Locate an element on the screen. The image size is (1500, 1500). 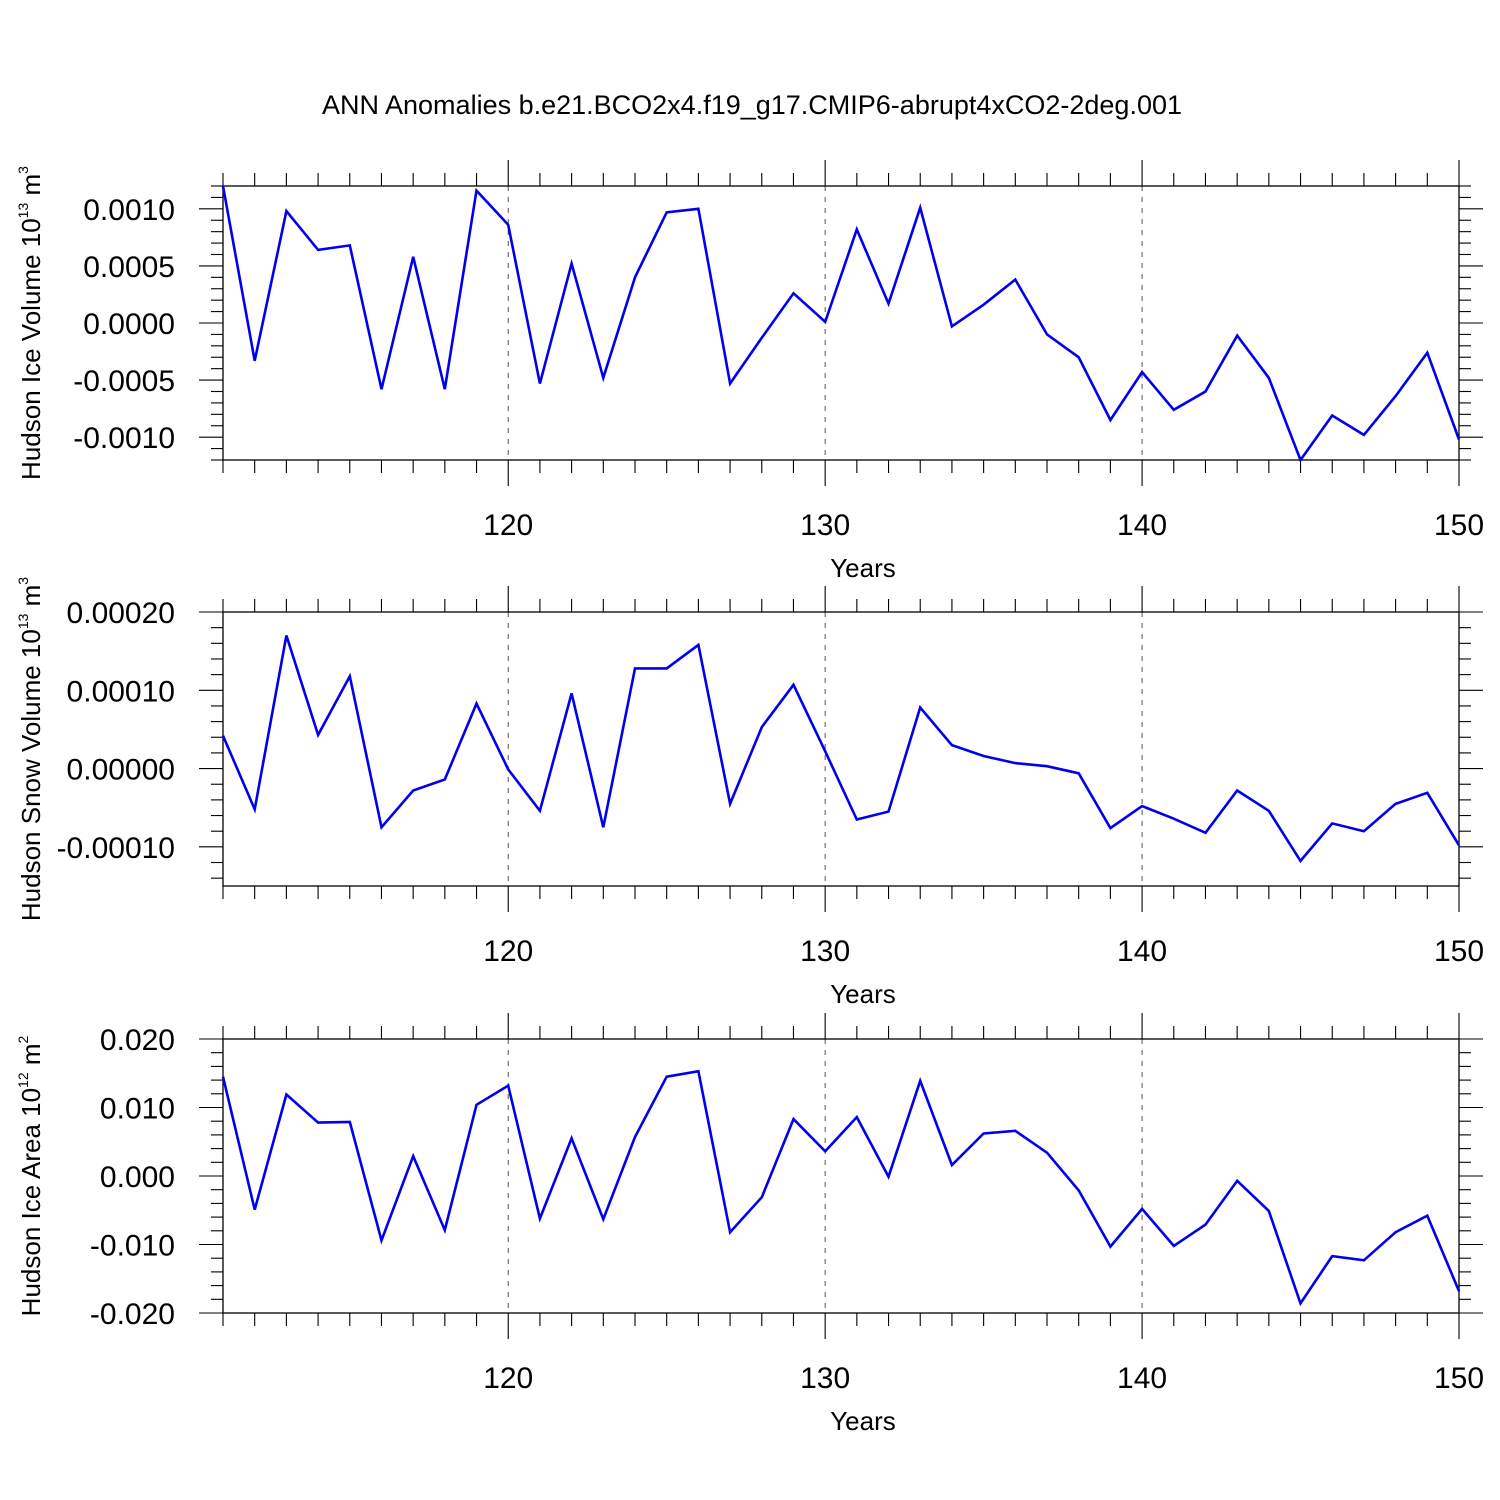
y-axis-title: Hudson Ice Volume 1013 m3 is located at coordinates (30, 323).